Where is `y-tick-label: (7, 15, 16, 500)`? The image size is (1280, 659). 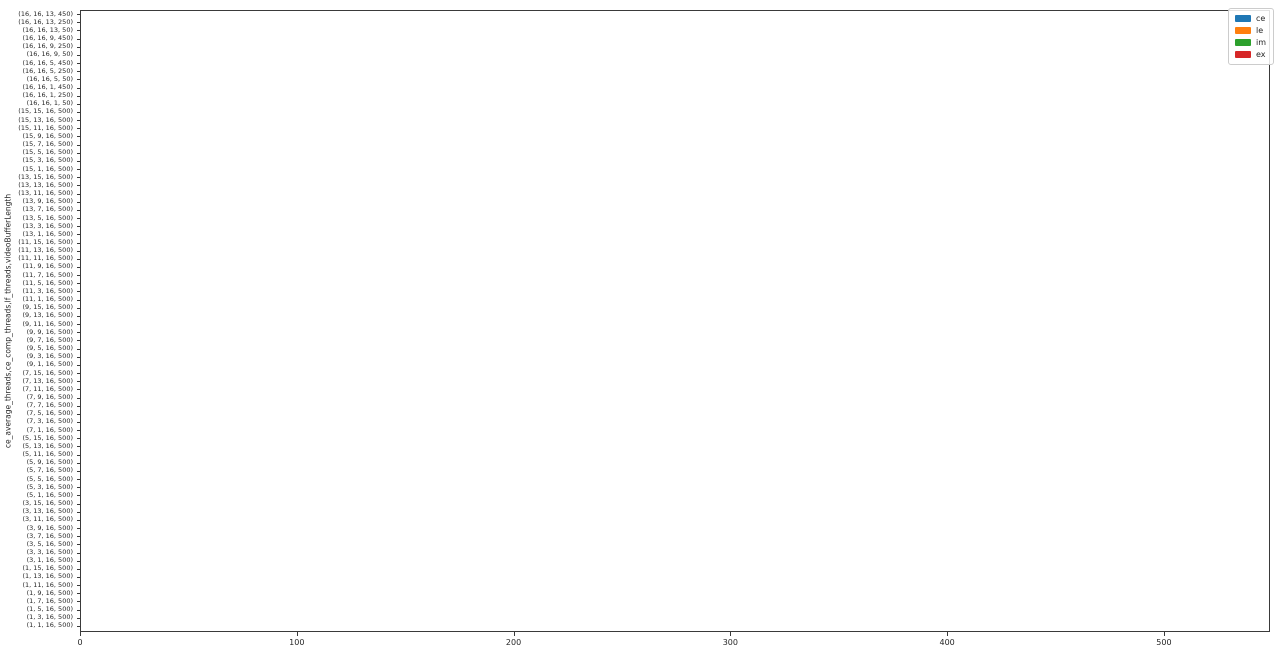
y-tick-label: (7, 15, 16, 500) is located at coordinates (47, 372).